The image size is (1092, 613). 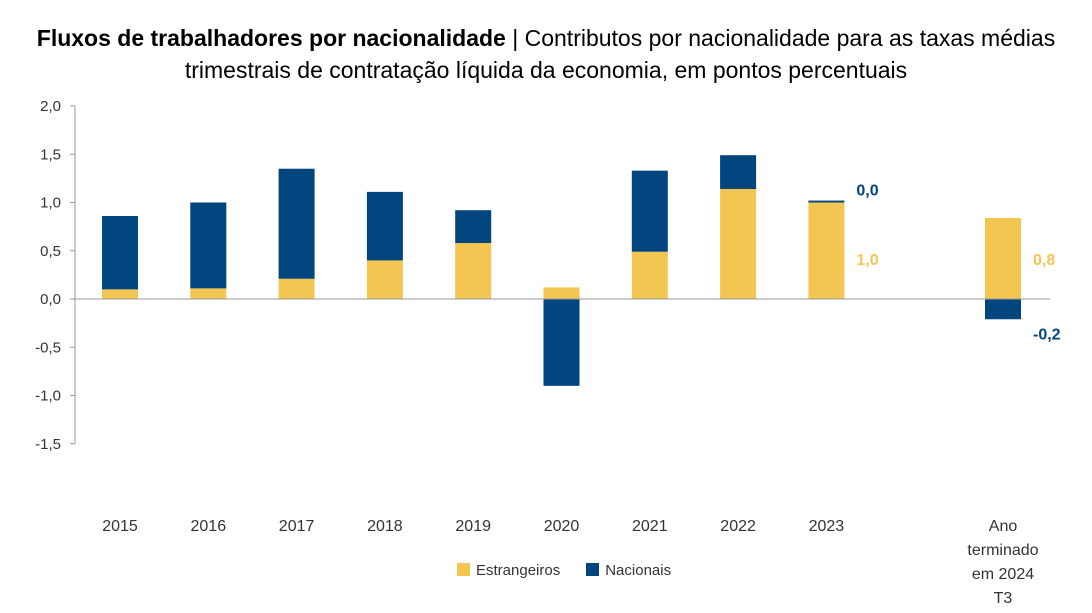 I want to click on y-tick-label: -1,0, so click(x=48, y=396).